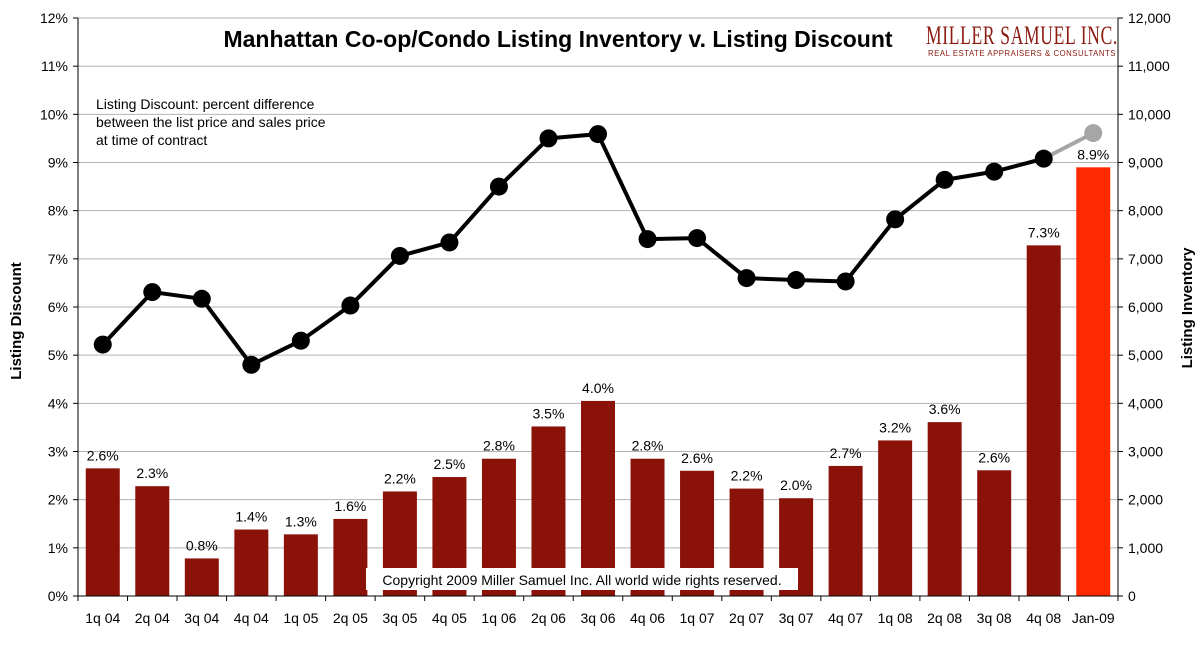  Describe the element at coordinates (449, 464) in the screenshot. I see `bar-value-label: 2.5%` at that location.